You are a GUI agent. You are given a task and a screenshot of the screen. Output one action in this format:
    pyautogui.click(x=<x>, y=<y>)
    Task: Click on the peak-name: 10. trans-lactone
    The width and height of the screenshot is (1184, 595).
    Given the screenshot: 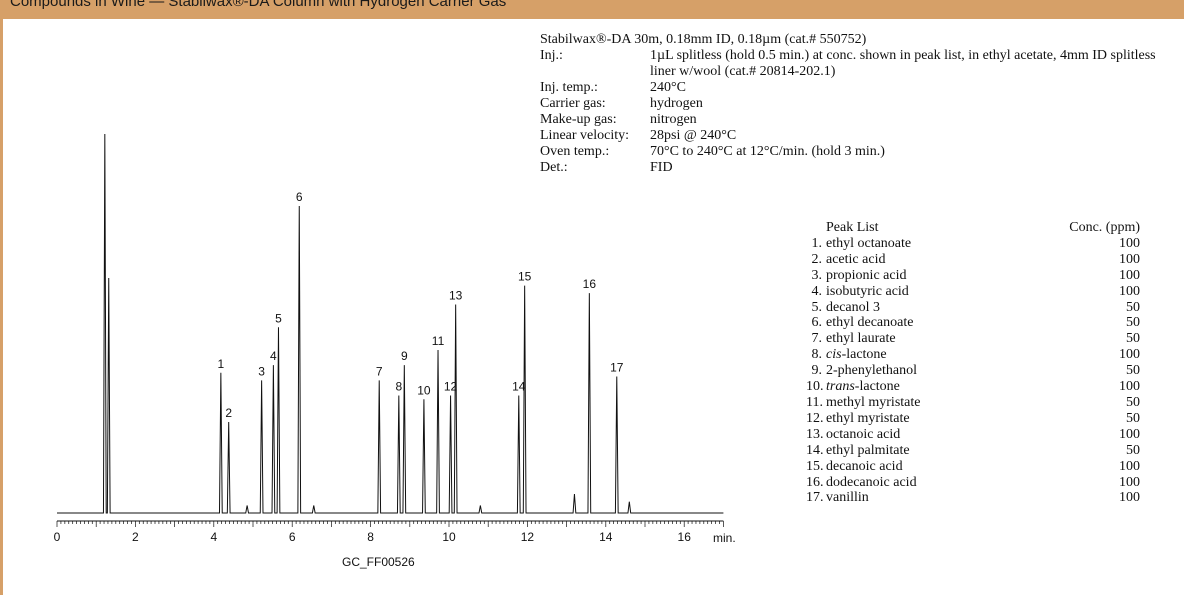 What is the action you would take?
    pyautogui.click(x=925, y=387)
    